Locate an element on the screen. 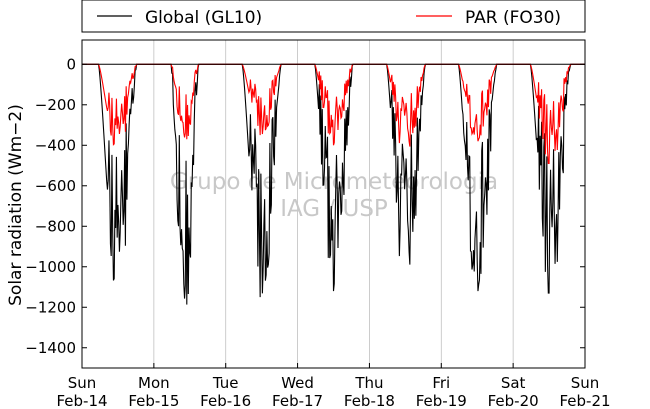 The width and height of the screenshot is (650, 409). x-tick-label-date: Feb-14 is located at coordinates (81, 400).